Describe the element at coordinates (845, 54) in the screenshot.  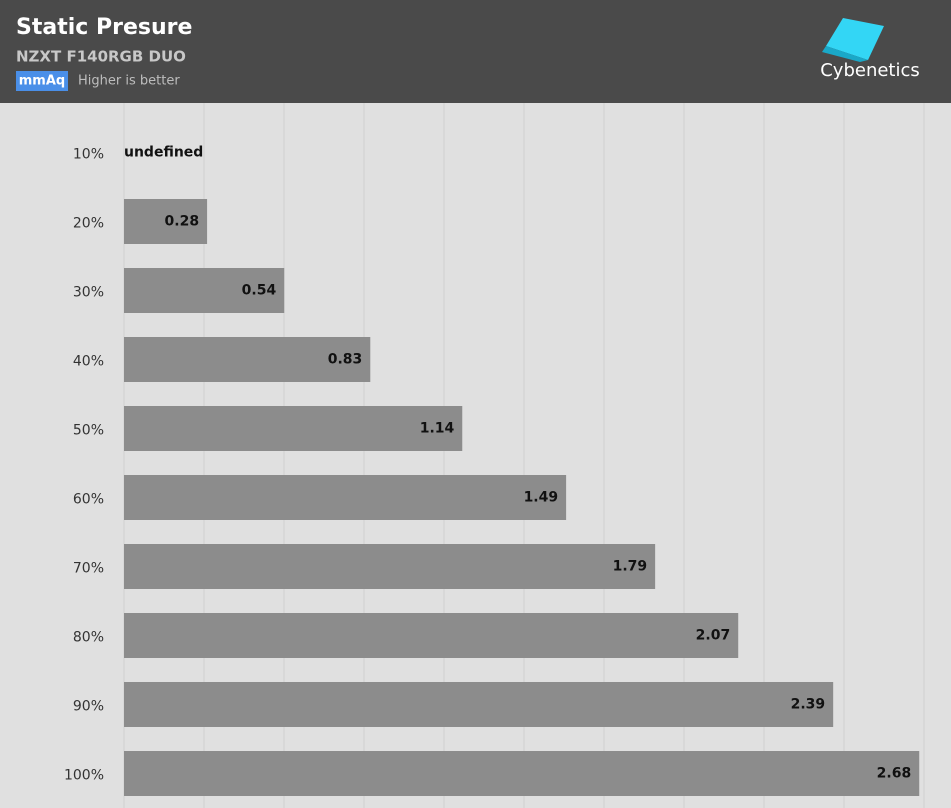
I see `logo-icon-shade` at that location.